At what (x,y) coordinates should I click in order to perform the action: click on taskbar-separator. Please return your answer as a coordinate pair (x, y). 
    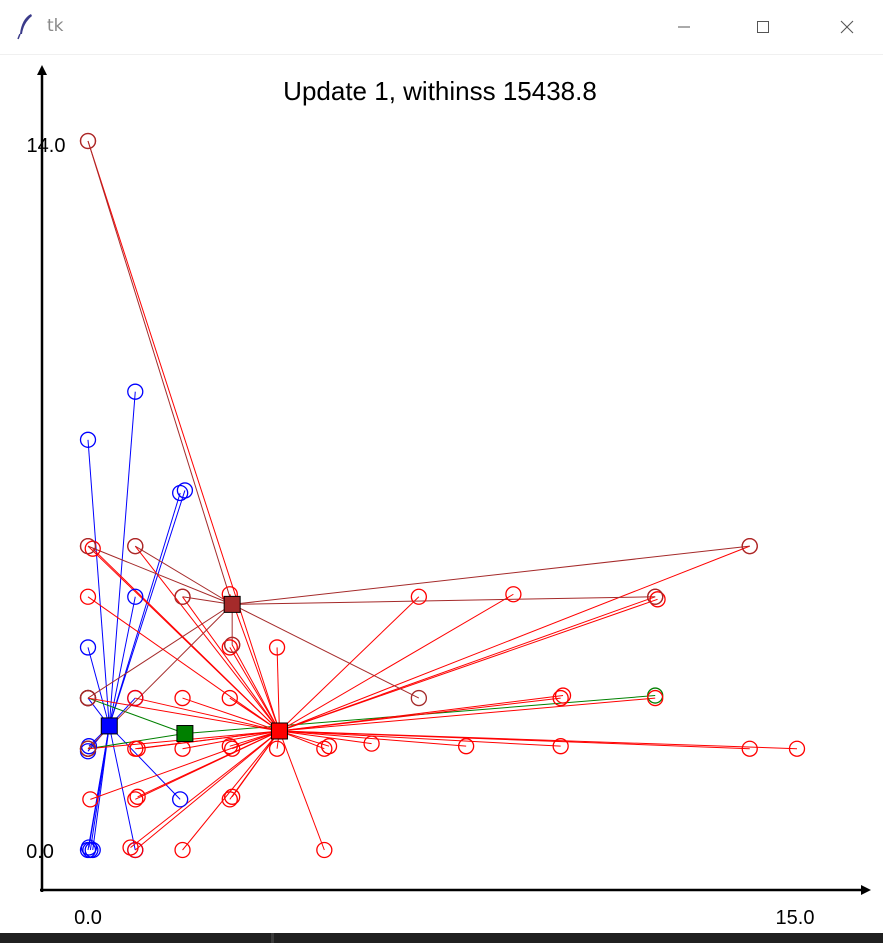
    Looking at the image, I should click on (272, 938).